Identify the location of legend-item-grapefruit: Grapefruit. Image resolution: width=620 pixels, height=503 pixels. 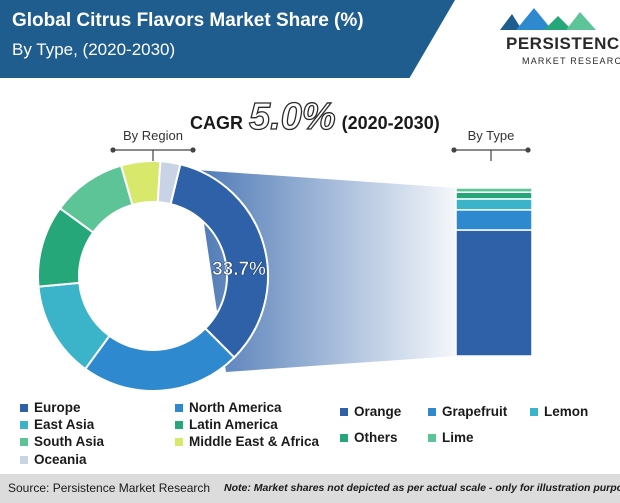
(467, 411).